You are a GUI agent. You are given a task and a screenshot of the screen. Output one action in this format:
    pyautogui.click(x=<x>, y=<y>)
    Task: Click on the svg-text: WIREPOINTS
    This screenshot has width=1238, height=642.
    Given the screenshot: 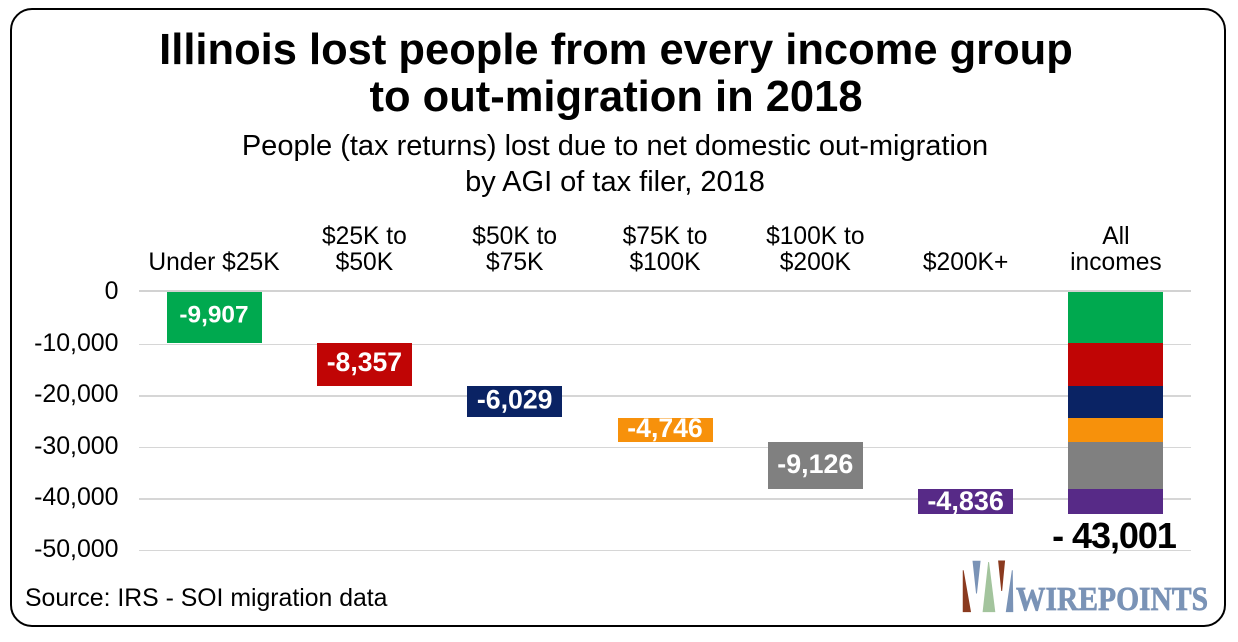 What is the action you would take?
    pyautogui.click(x=1112, y=599)
    